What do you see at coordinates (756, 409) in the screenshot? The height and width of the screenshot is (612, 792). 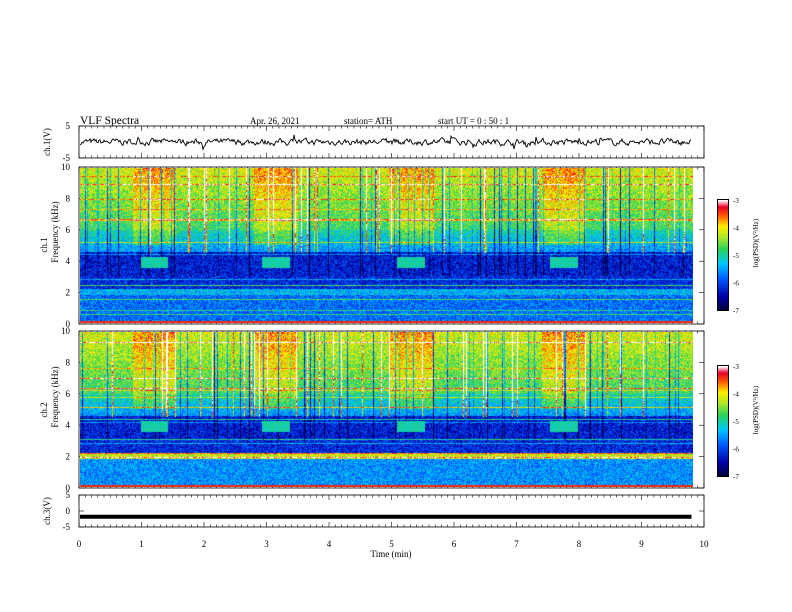 I see `ch2-colorbar-label: log(PSD)(V²/Hz)` at bounding box center [756, 409].